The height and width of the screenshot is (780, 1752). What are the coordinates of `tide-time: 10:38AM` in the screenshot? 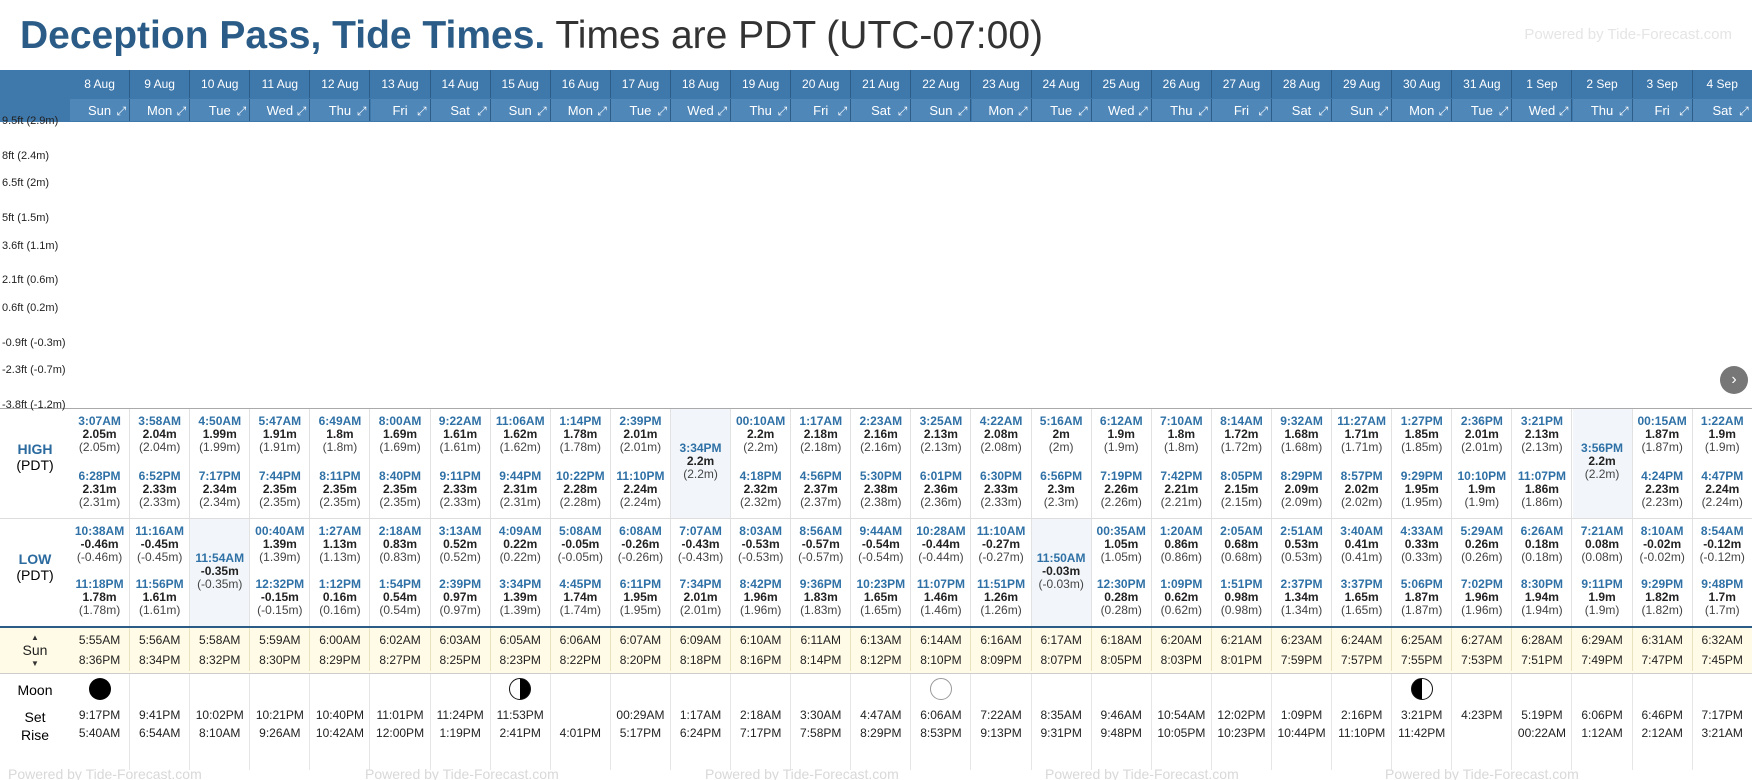 It's located at (99, 531).